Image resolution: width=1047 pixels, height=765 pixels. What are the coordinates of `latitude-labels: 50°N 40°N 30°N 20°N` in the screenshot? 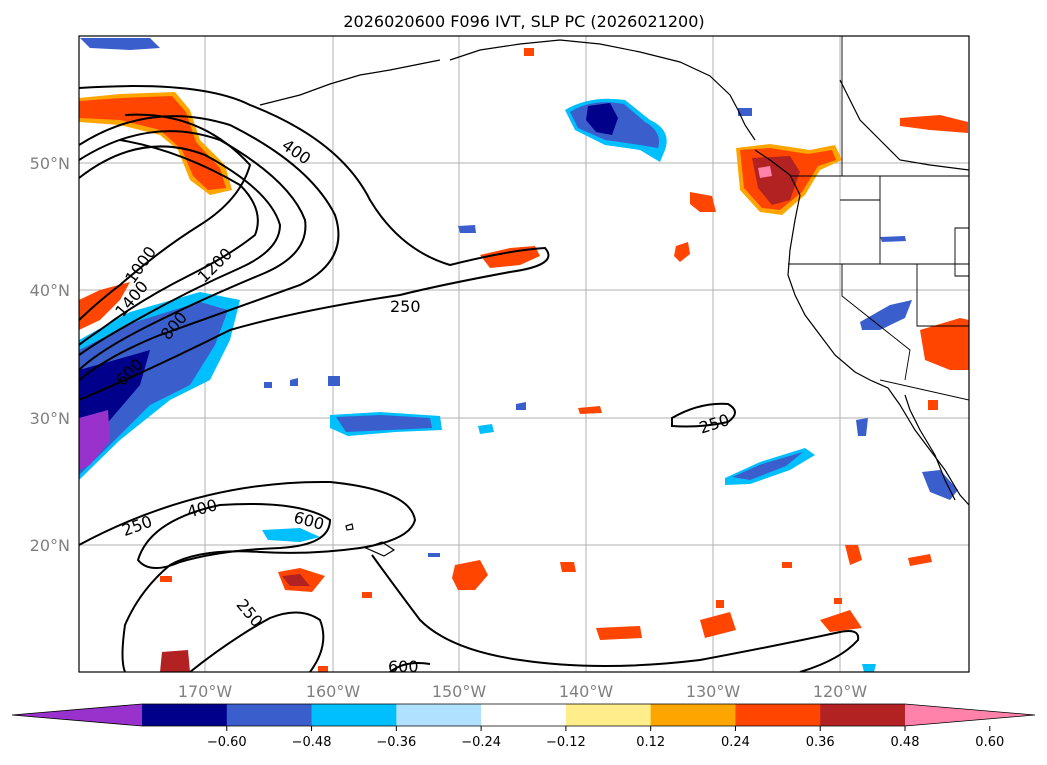 It's located at (50, 354).